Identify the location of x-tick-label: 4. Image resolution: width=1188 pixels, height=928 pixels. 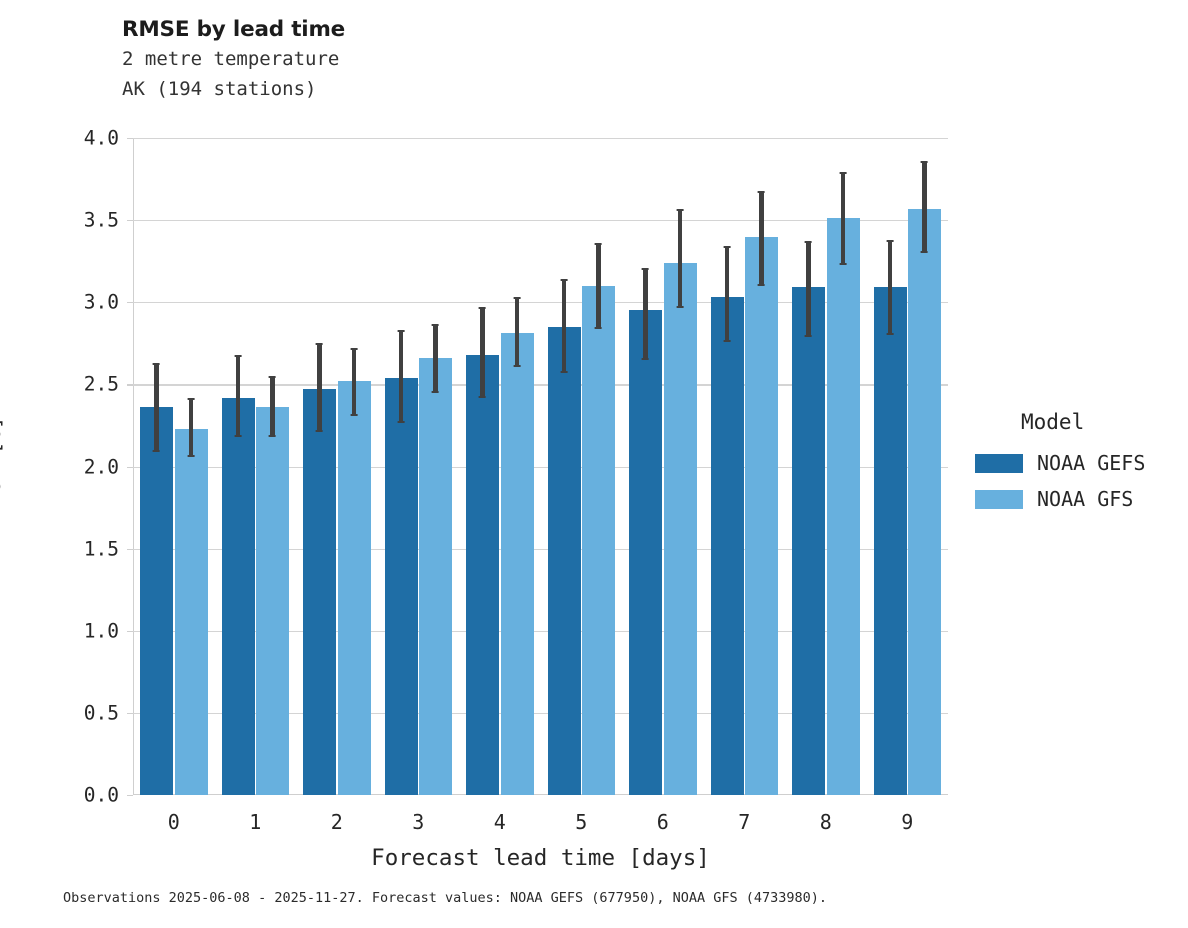
(499, 822).